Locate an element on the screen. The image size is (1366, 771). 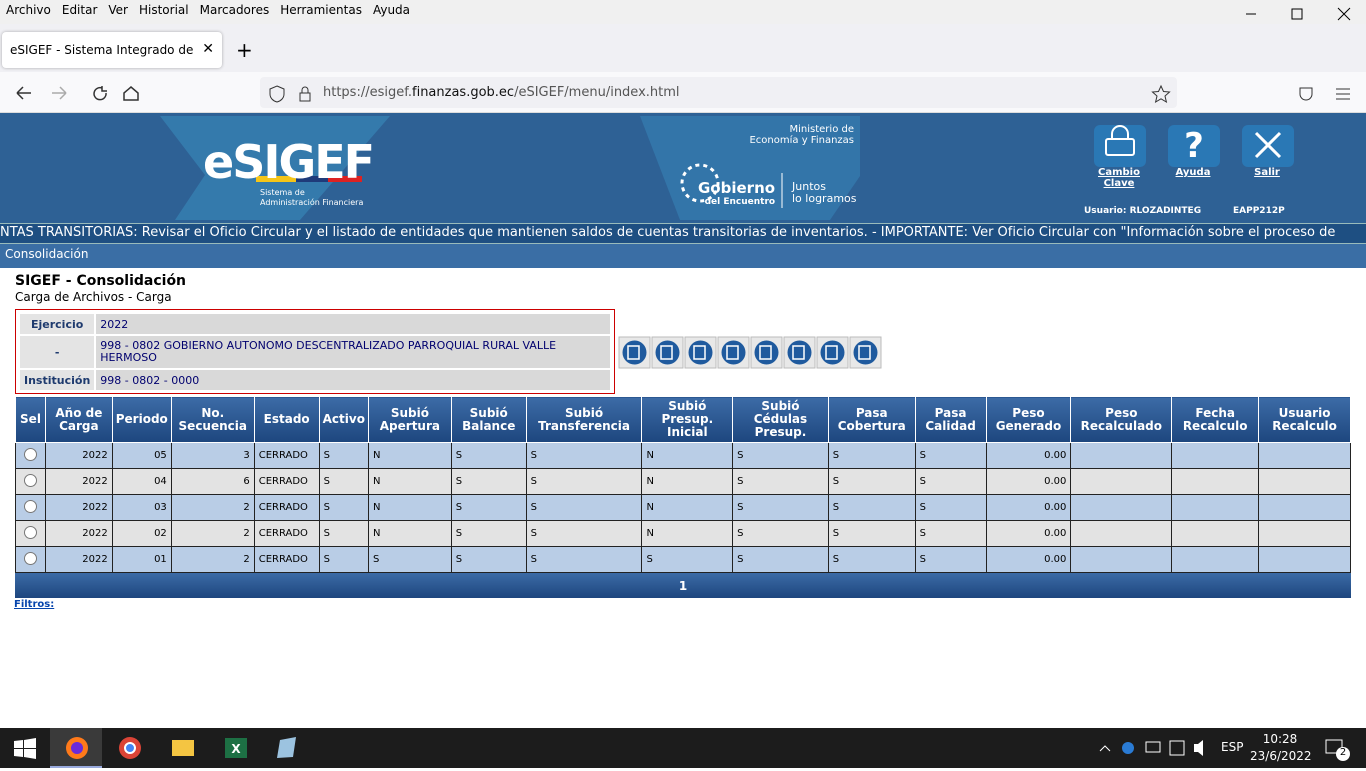
info-label: - is located at coordinates (57, 352).